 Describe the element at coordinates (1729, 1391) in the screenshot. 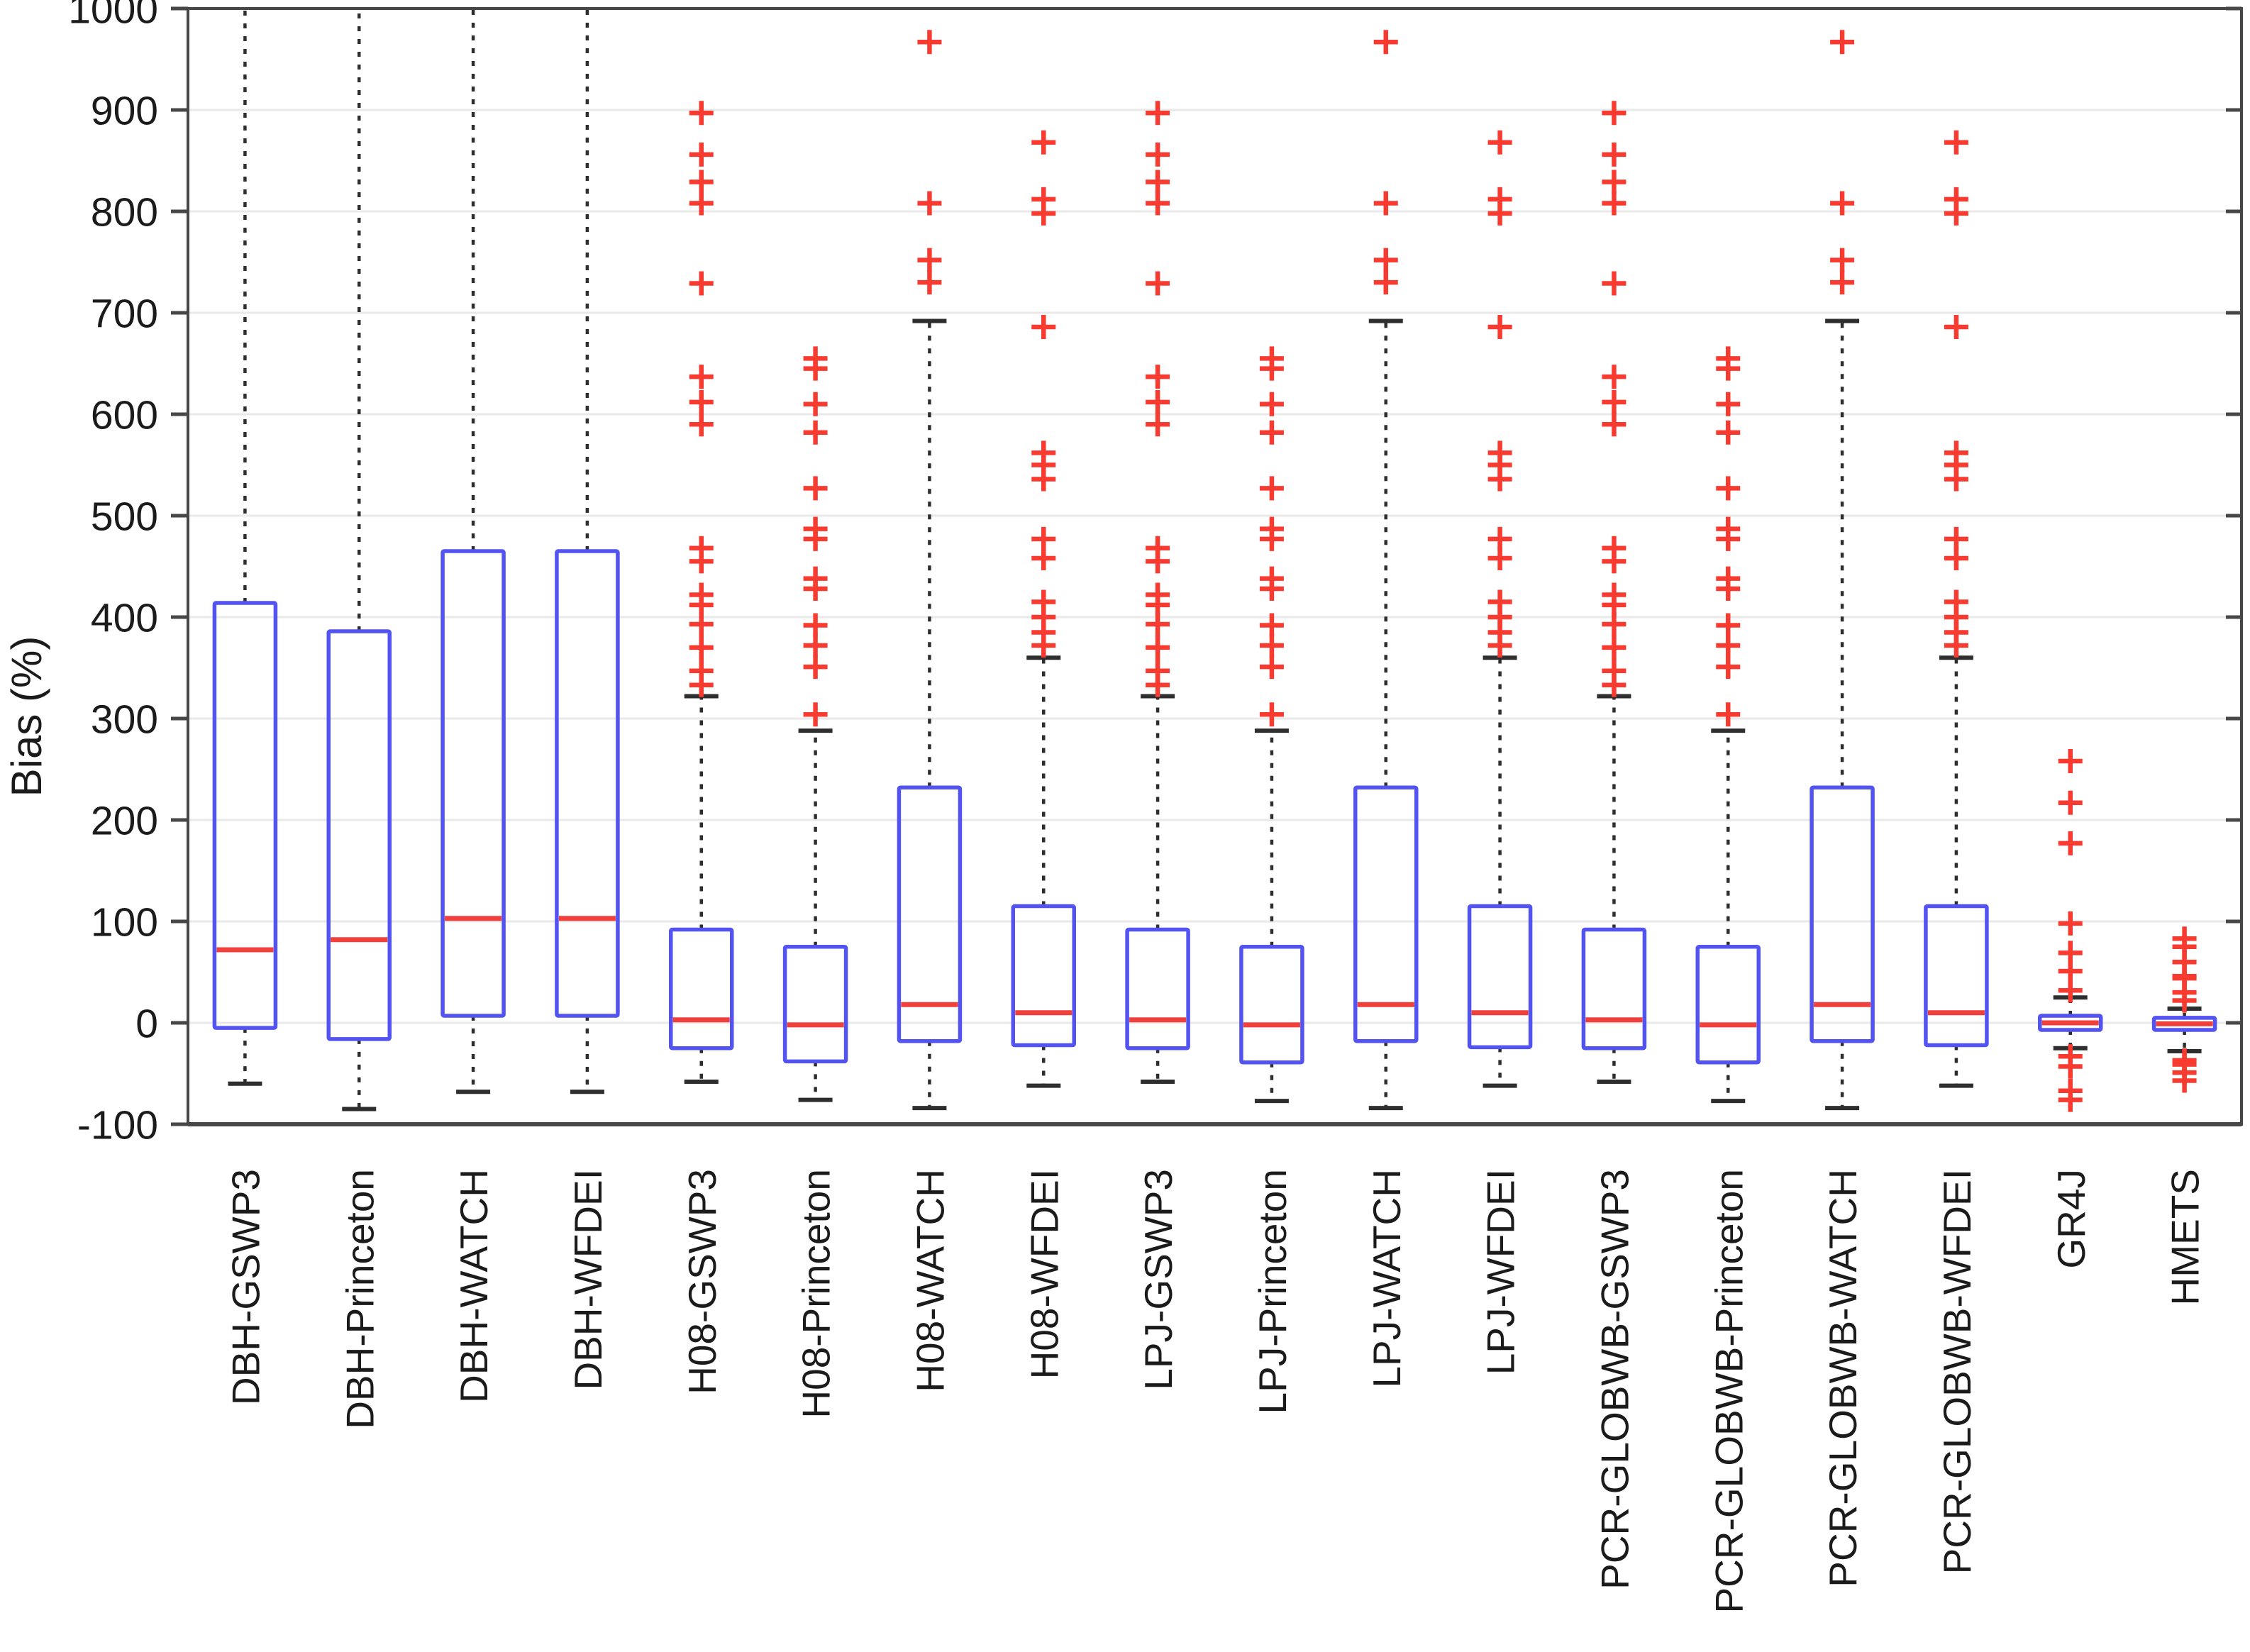

I see `x-category-label-PCR-GLOBWB-Princeton: PCR-GLOBWB-Princeton` at that location.